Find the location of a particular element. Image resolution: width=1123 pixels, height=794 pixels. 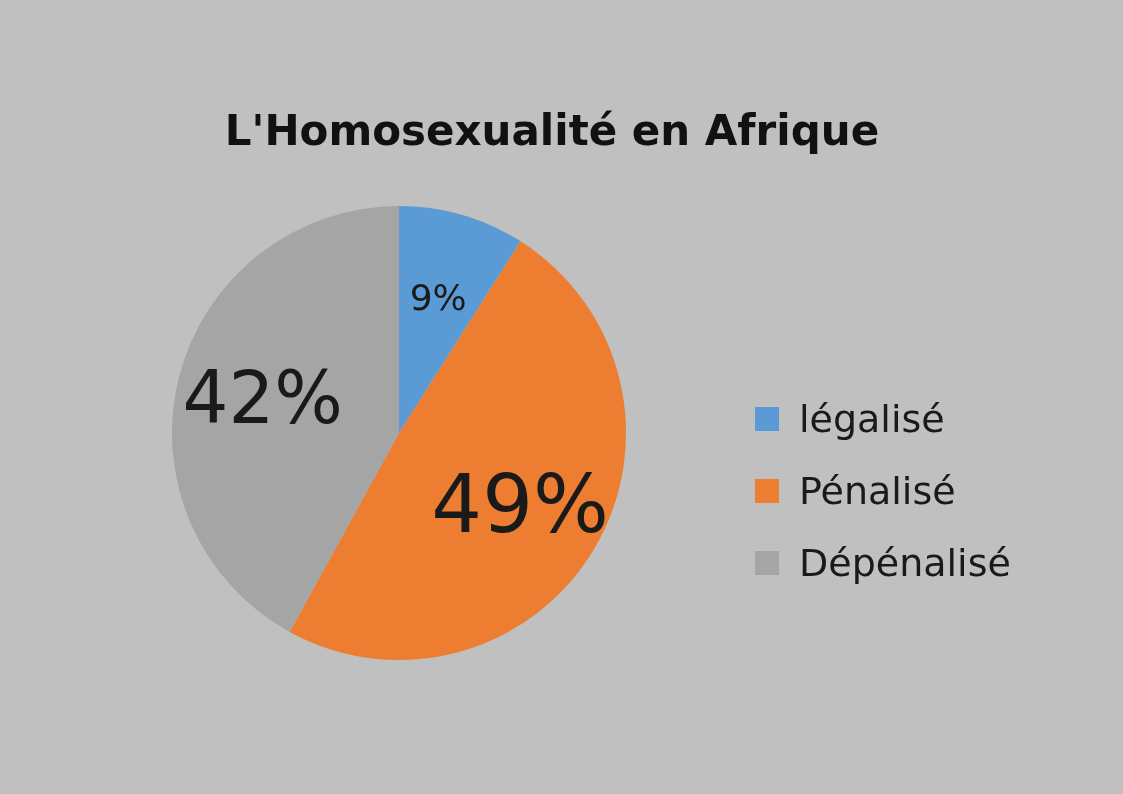

data-label: 9% is located at coordinates (438, 298).